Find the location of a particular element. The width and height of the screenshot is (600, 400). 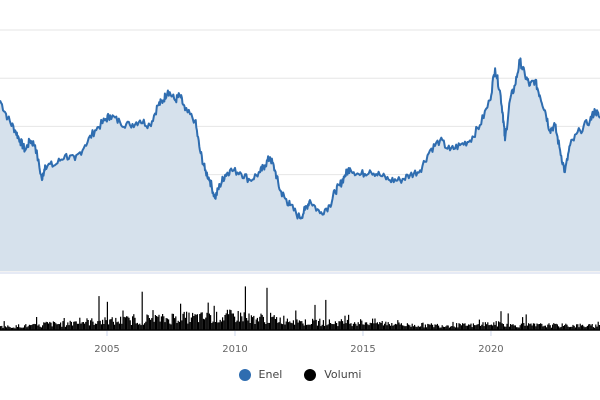

legend-item-enel: Enel is located at coordinates (260, 374).